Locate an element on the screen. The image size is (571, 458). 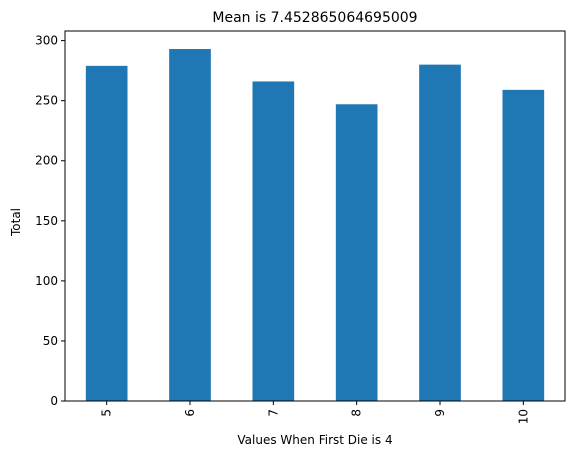
y-tick-label-50: 50 is located at coordinates (50, 341).